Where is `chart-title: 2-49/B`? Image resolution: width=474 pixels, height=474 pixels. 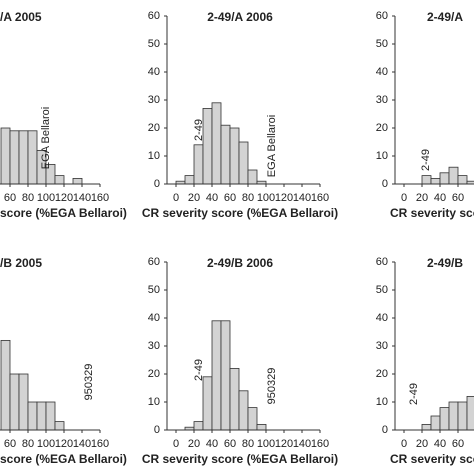 chart-title: 2-49/B is located at coordinates (445, 263).